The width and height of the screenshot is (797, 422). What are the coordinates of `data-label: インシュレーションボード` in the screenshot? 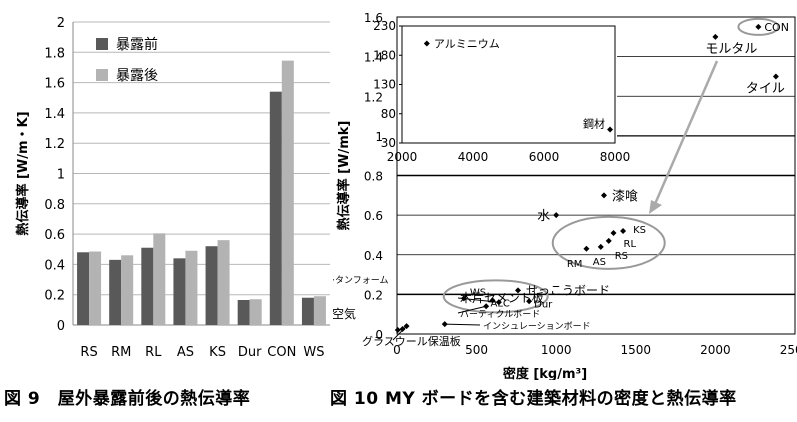 It's located at (537, 326).